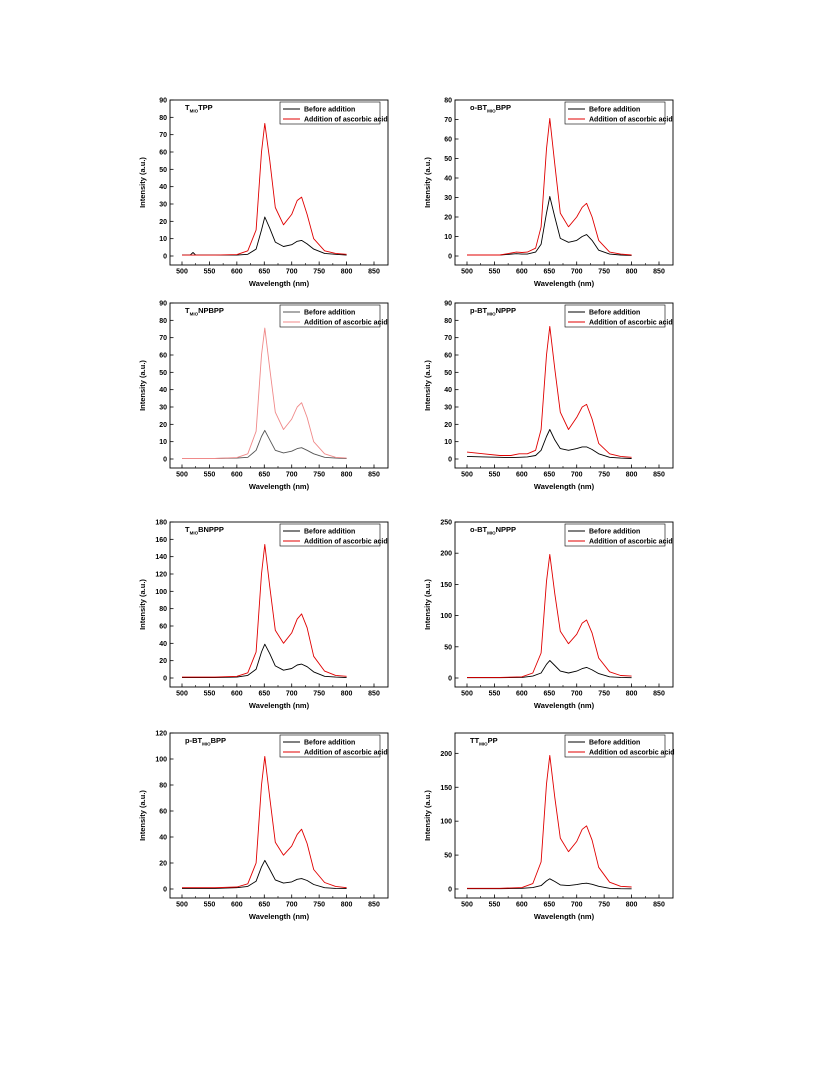 The height and width of the screenshot is (1079, 816). Describe the element at coordinates (199, 108) in the screenshot. I see `chart-title: TMIOTPP` at that location.